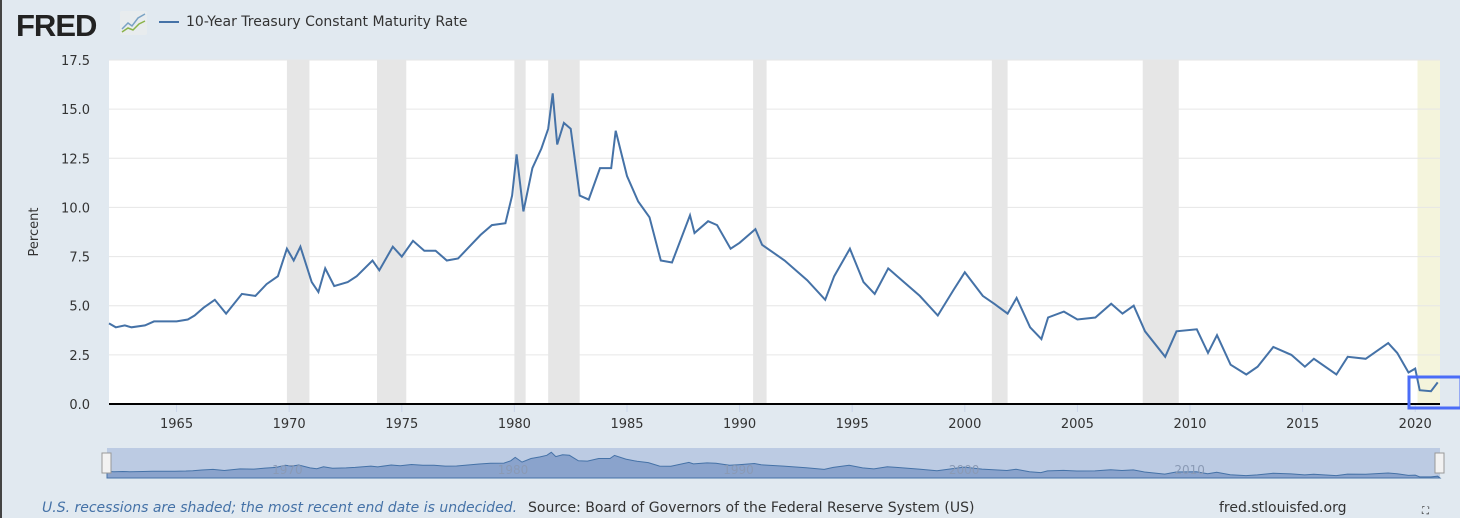  What do you see at coordinates (287, 470) in the screenshot?
I see `navigator-tick-label: 1970` at bounding box center [287, 470].